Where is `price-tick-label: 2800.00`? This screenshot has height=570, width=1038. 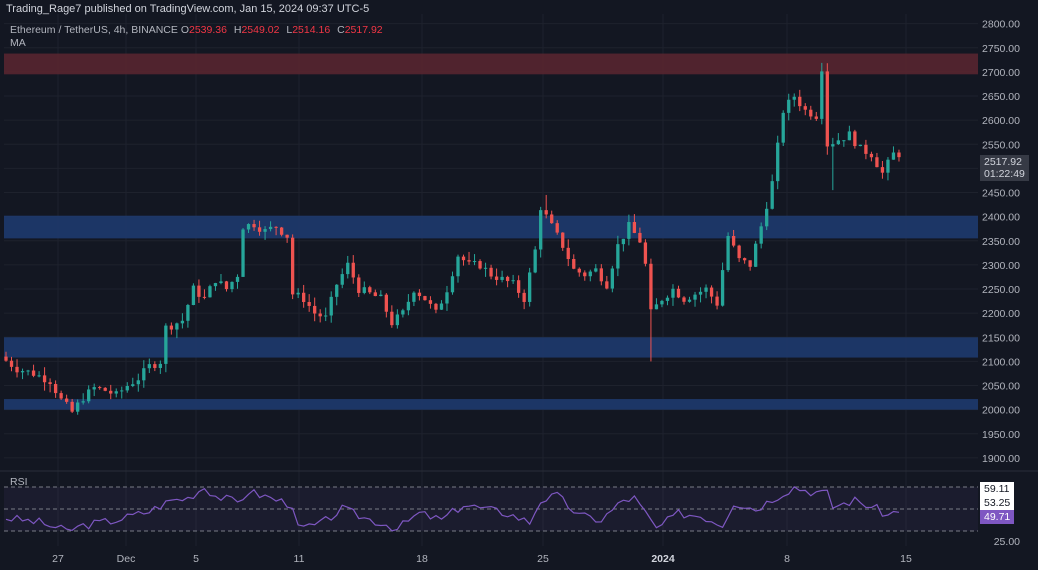
price-tick-label: 2800.00 is located at coordinates (1001, 25).